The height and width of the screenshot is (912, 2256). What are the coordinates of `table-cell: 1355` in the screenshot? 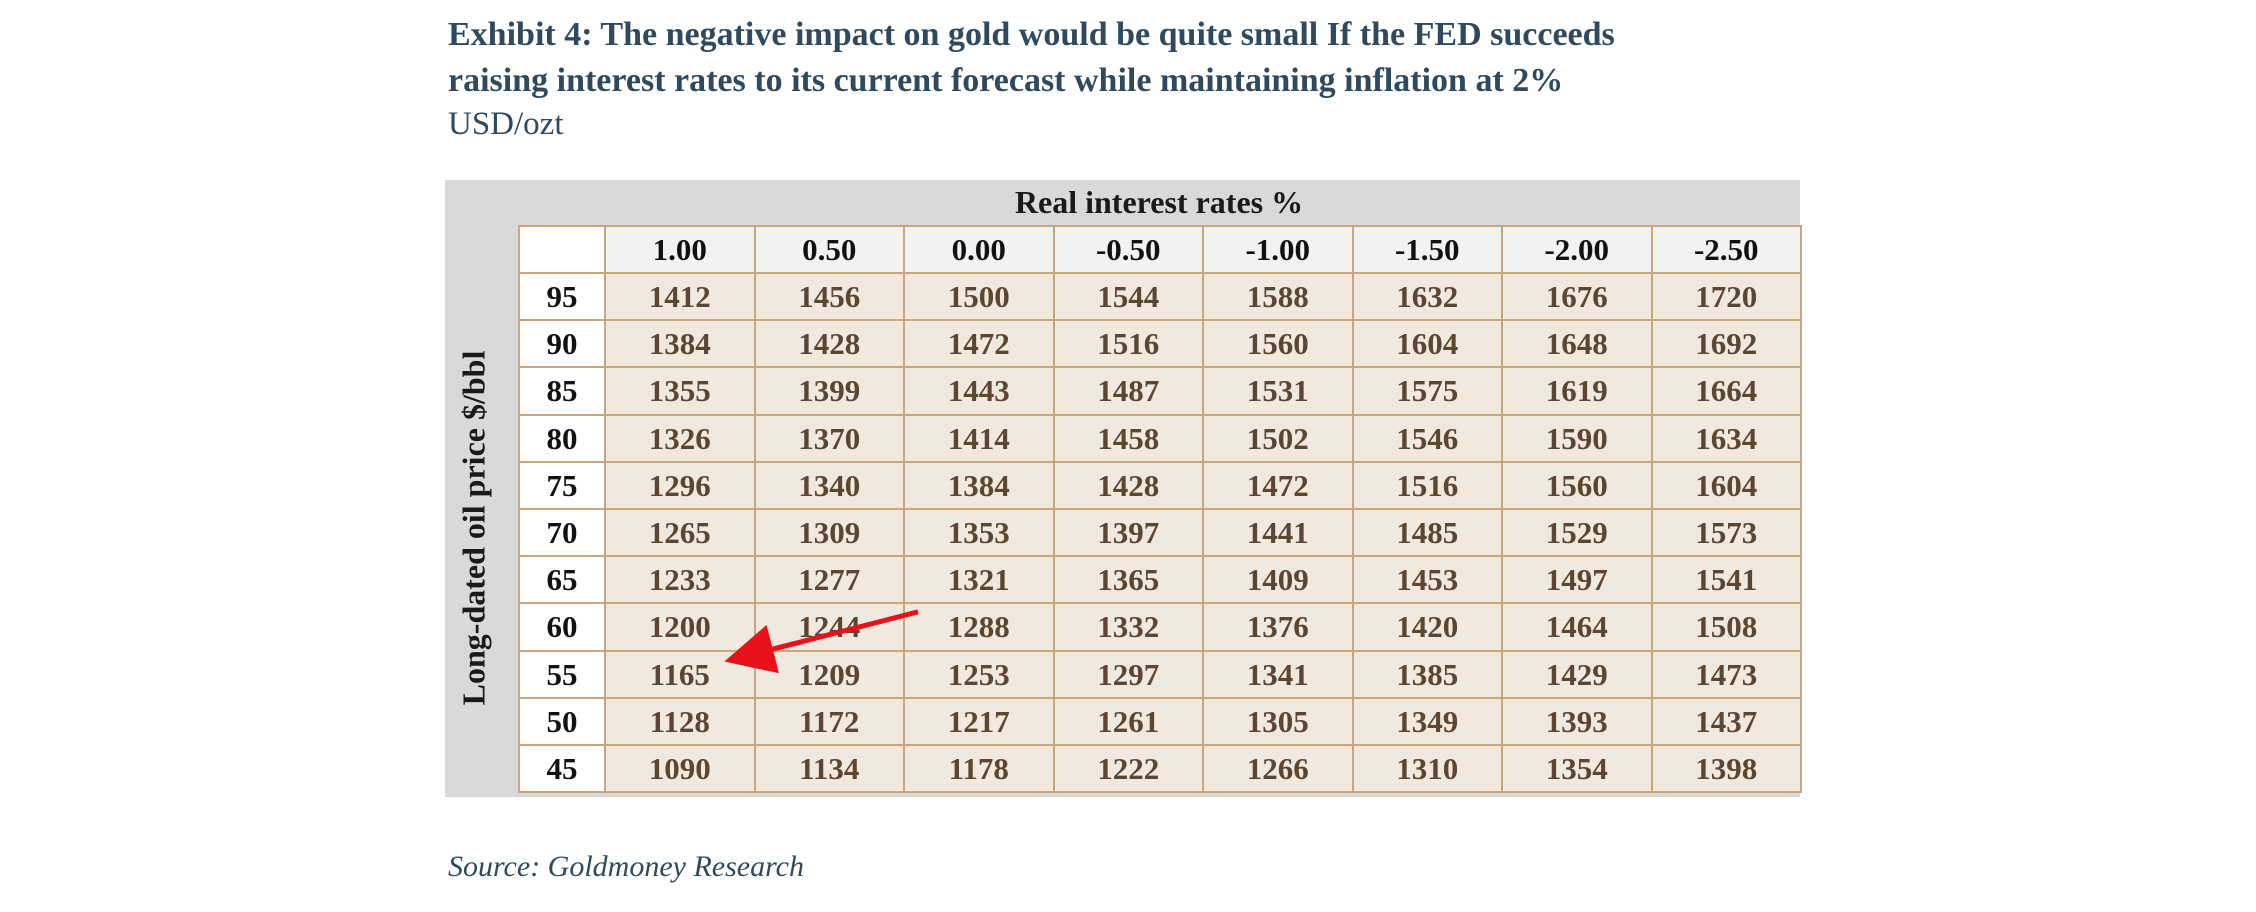 It's located at (680, 391).